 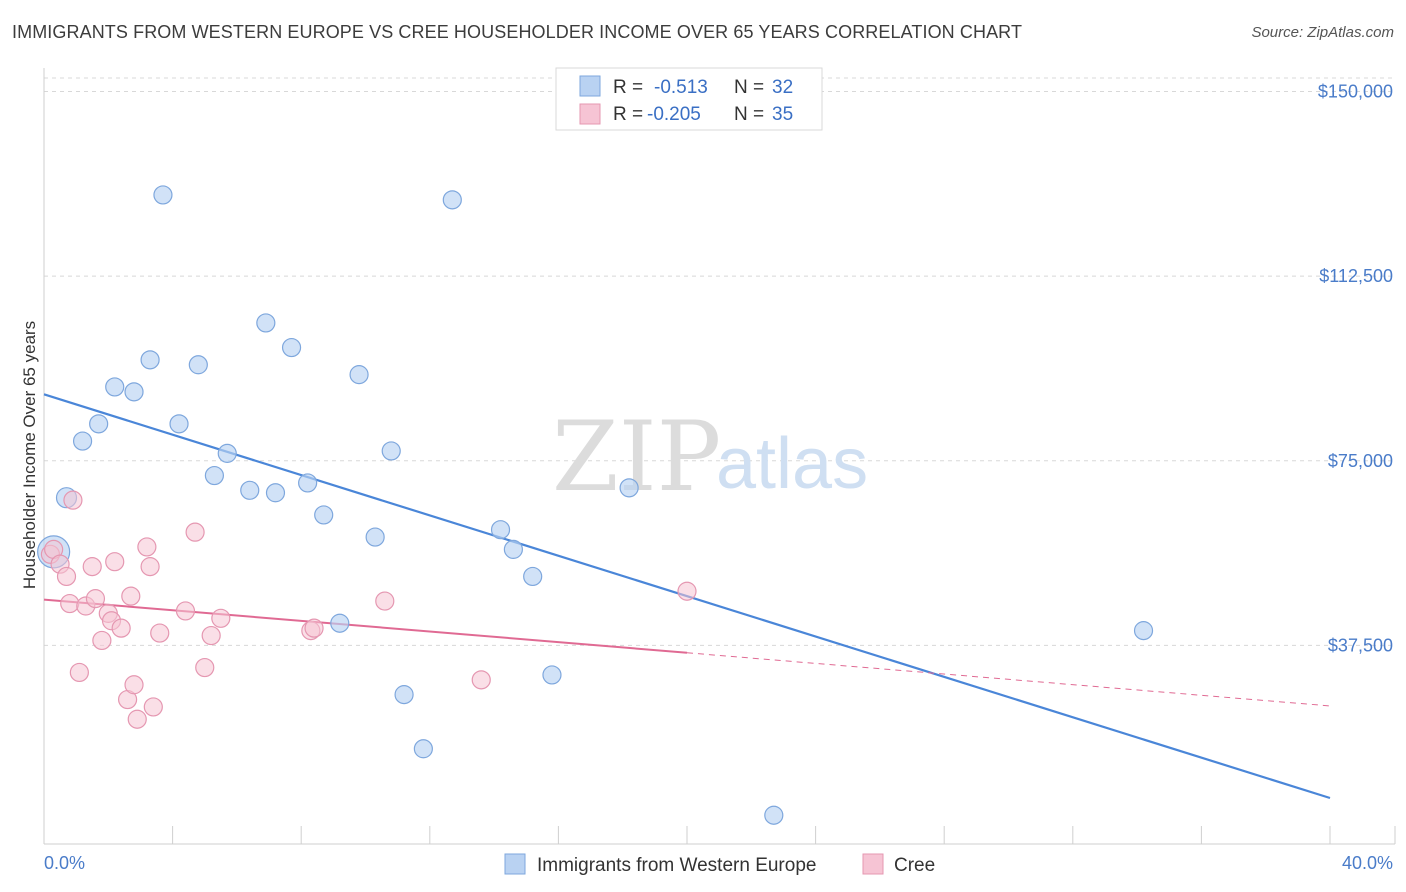 I want to click on trend-line-cree, so click(x=365, y=626).